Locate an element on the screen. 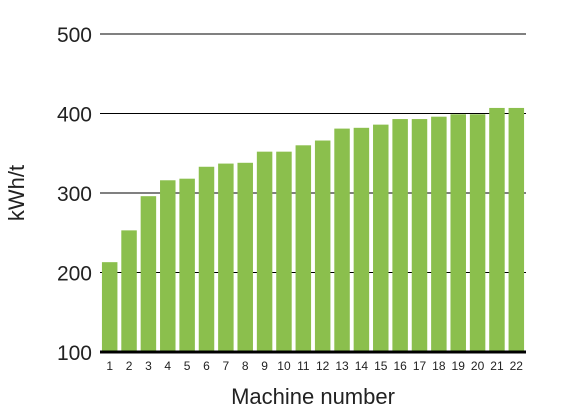 The image size is (571, 414). x-tick-label-13: 13 is located at coordinates (342, 366).